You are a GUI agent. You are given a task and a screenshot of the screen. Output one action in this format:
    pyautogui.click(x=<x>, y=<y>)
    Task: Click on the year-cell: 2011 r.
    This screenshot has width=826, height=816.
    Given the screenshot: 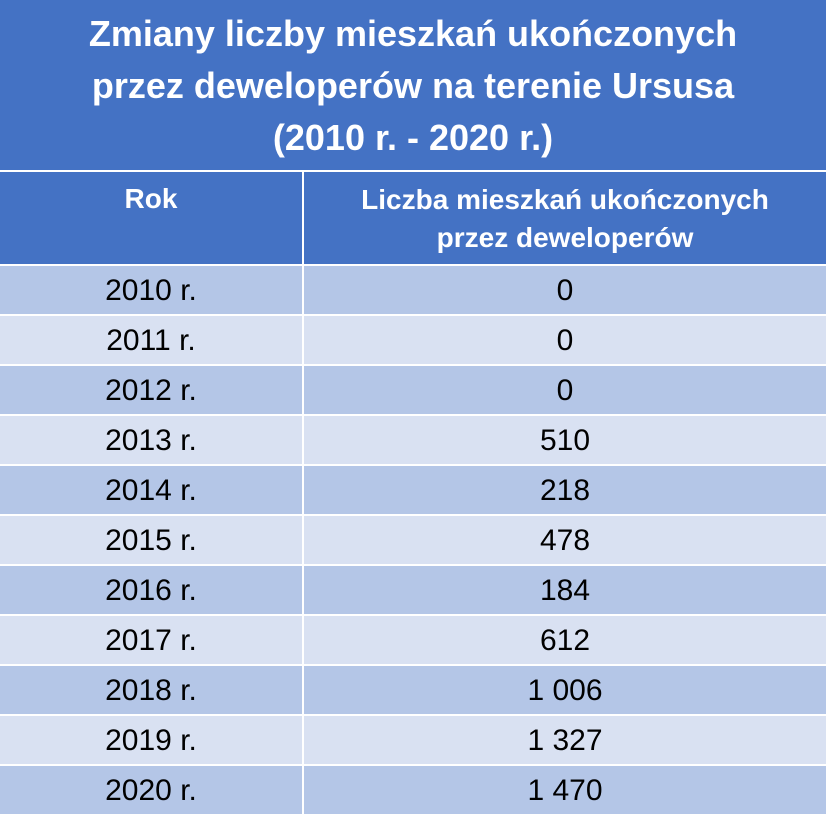 What is the action you would take?
    pyautogui.click(x=152, y=340)
    